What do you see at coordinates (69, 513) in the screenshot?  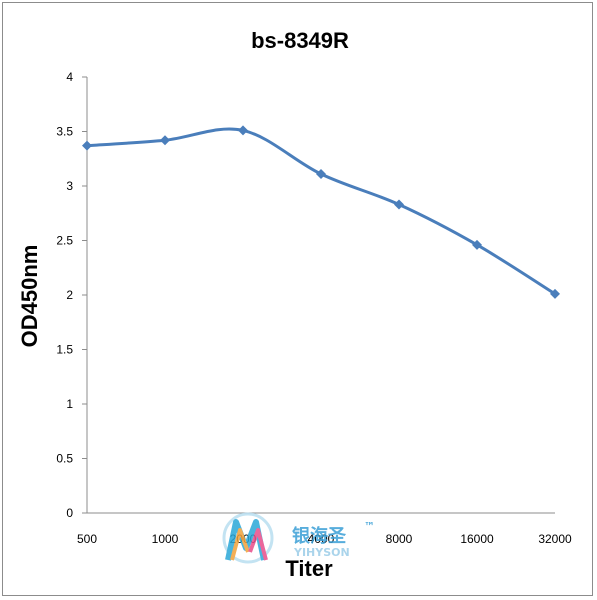 I see `y-tick-label: 0` at bounding box center [69, 513].